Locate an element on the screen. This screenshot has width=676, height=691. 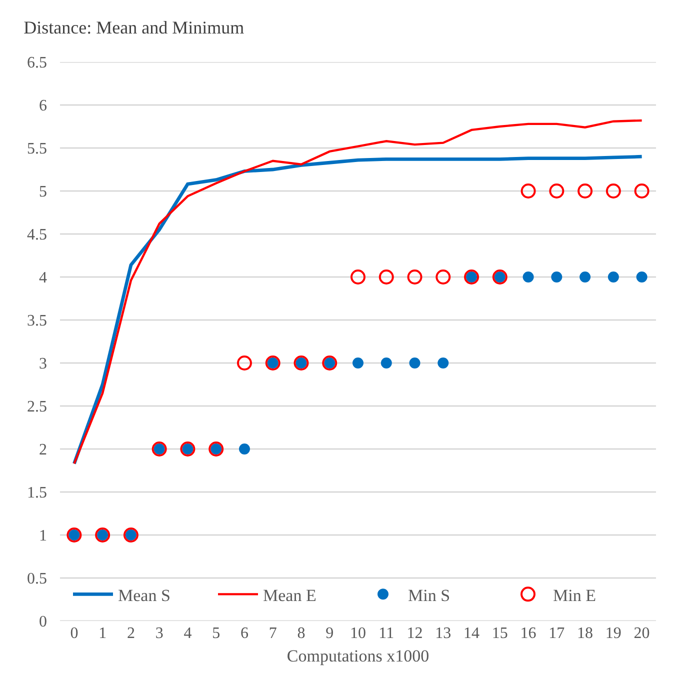
y-tick-label: 1 is located at coordinates (43, 536).